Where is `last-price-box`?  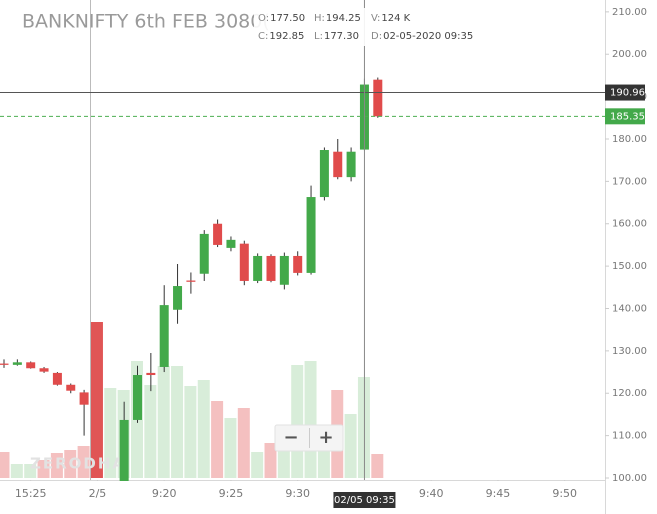
last-price-box is located at coordinates (625, 116).